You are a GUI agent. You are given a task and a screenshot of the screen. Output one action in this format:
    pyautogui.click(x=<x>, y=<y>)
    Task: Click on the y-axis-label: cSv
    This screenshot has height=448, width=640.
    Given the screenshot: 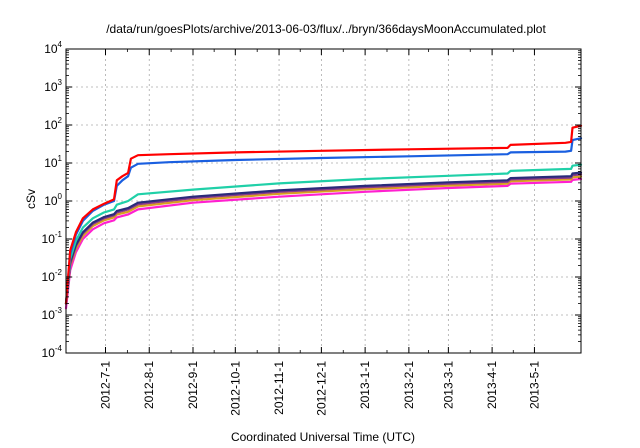 What is the action you would take?
    pyautogui.click(x=31, y=199)
    